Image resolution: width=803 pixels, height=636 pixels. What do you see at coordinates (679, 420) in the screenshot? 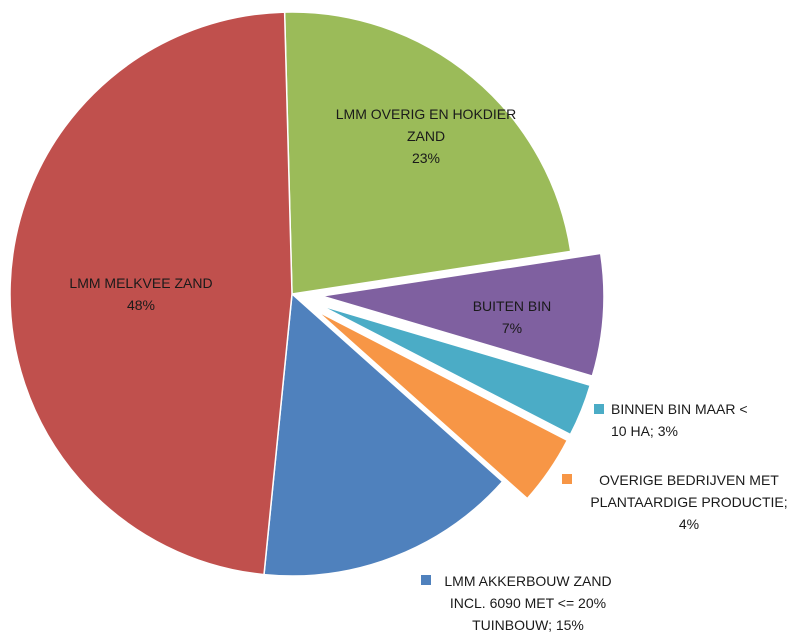
I see `slice-label-binnen-bin-maar: BINNEN BIN MAAR <10 HA; 3%` at bounding box center [679, 420].